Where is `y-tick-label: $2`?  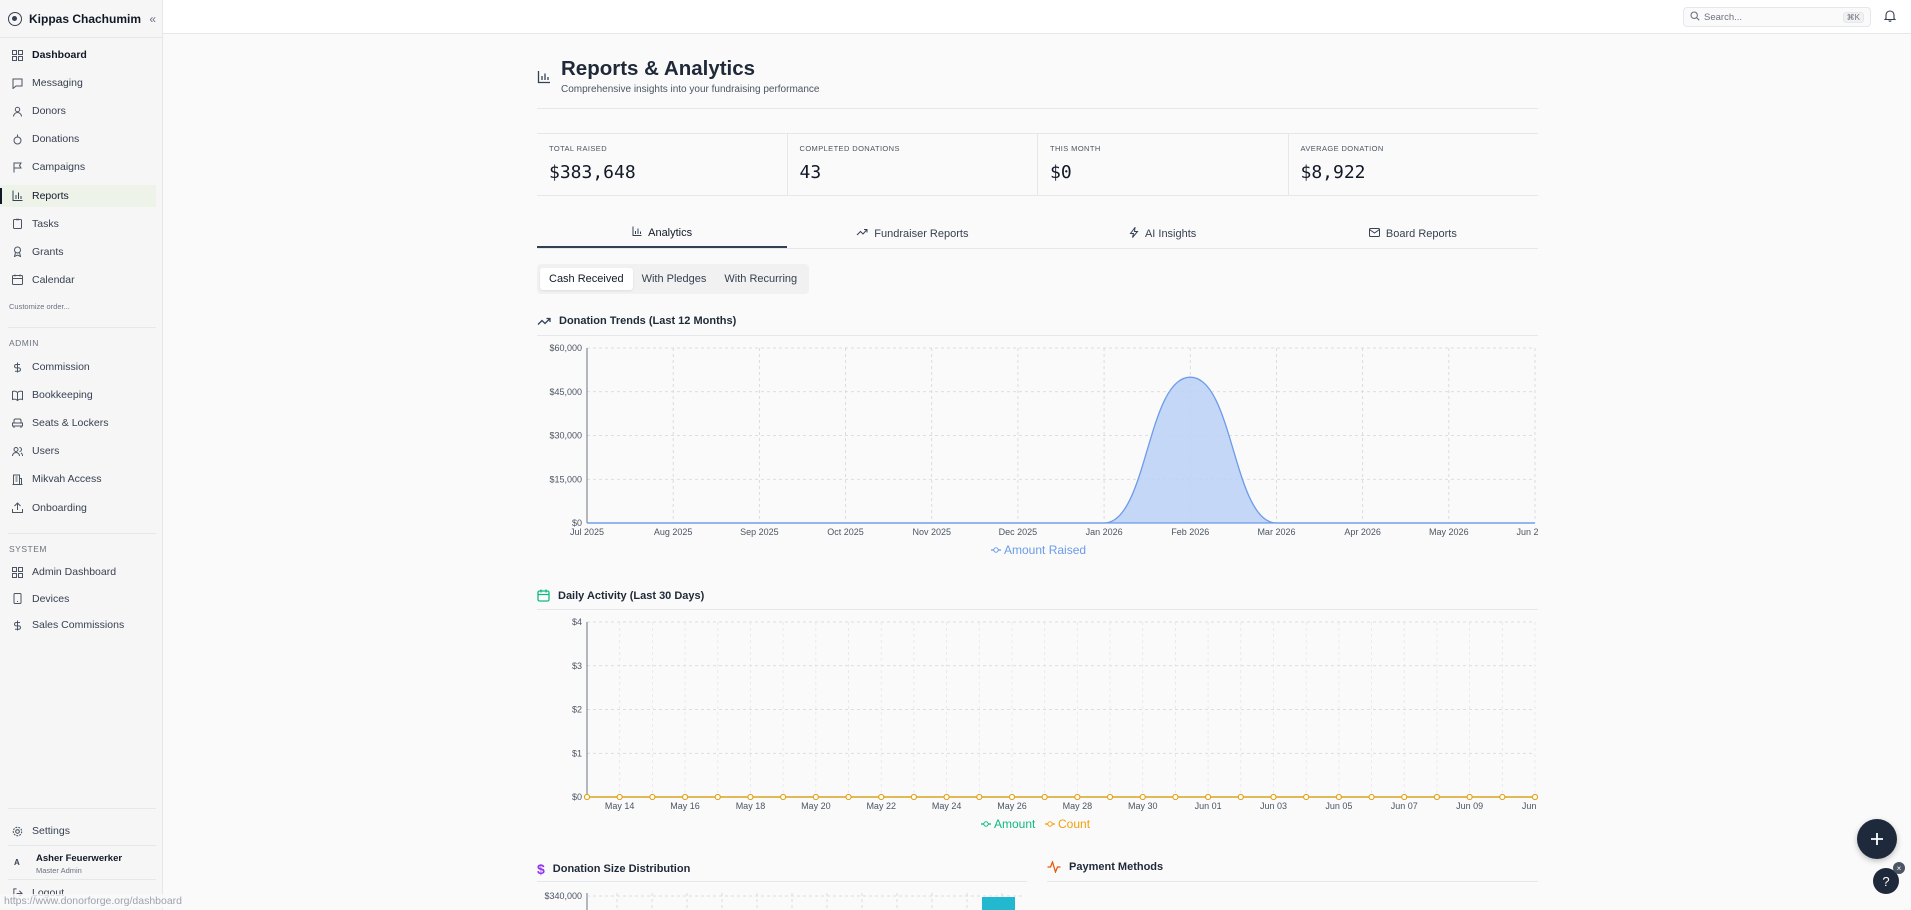
y-tick-label: $2 is located at coordinates (577, 710).